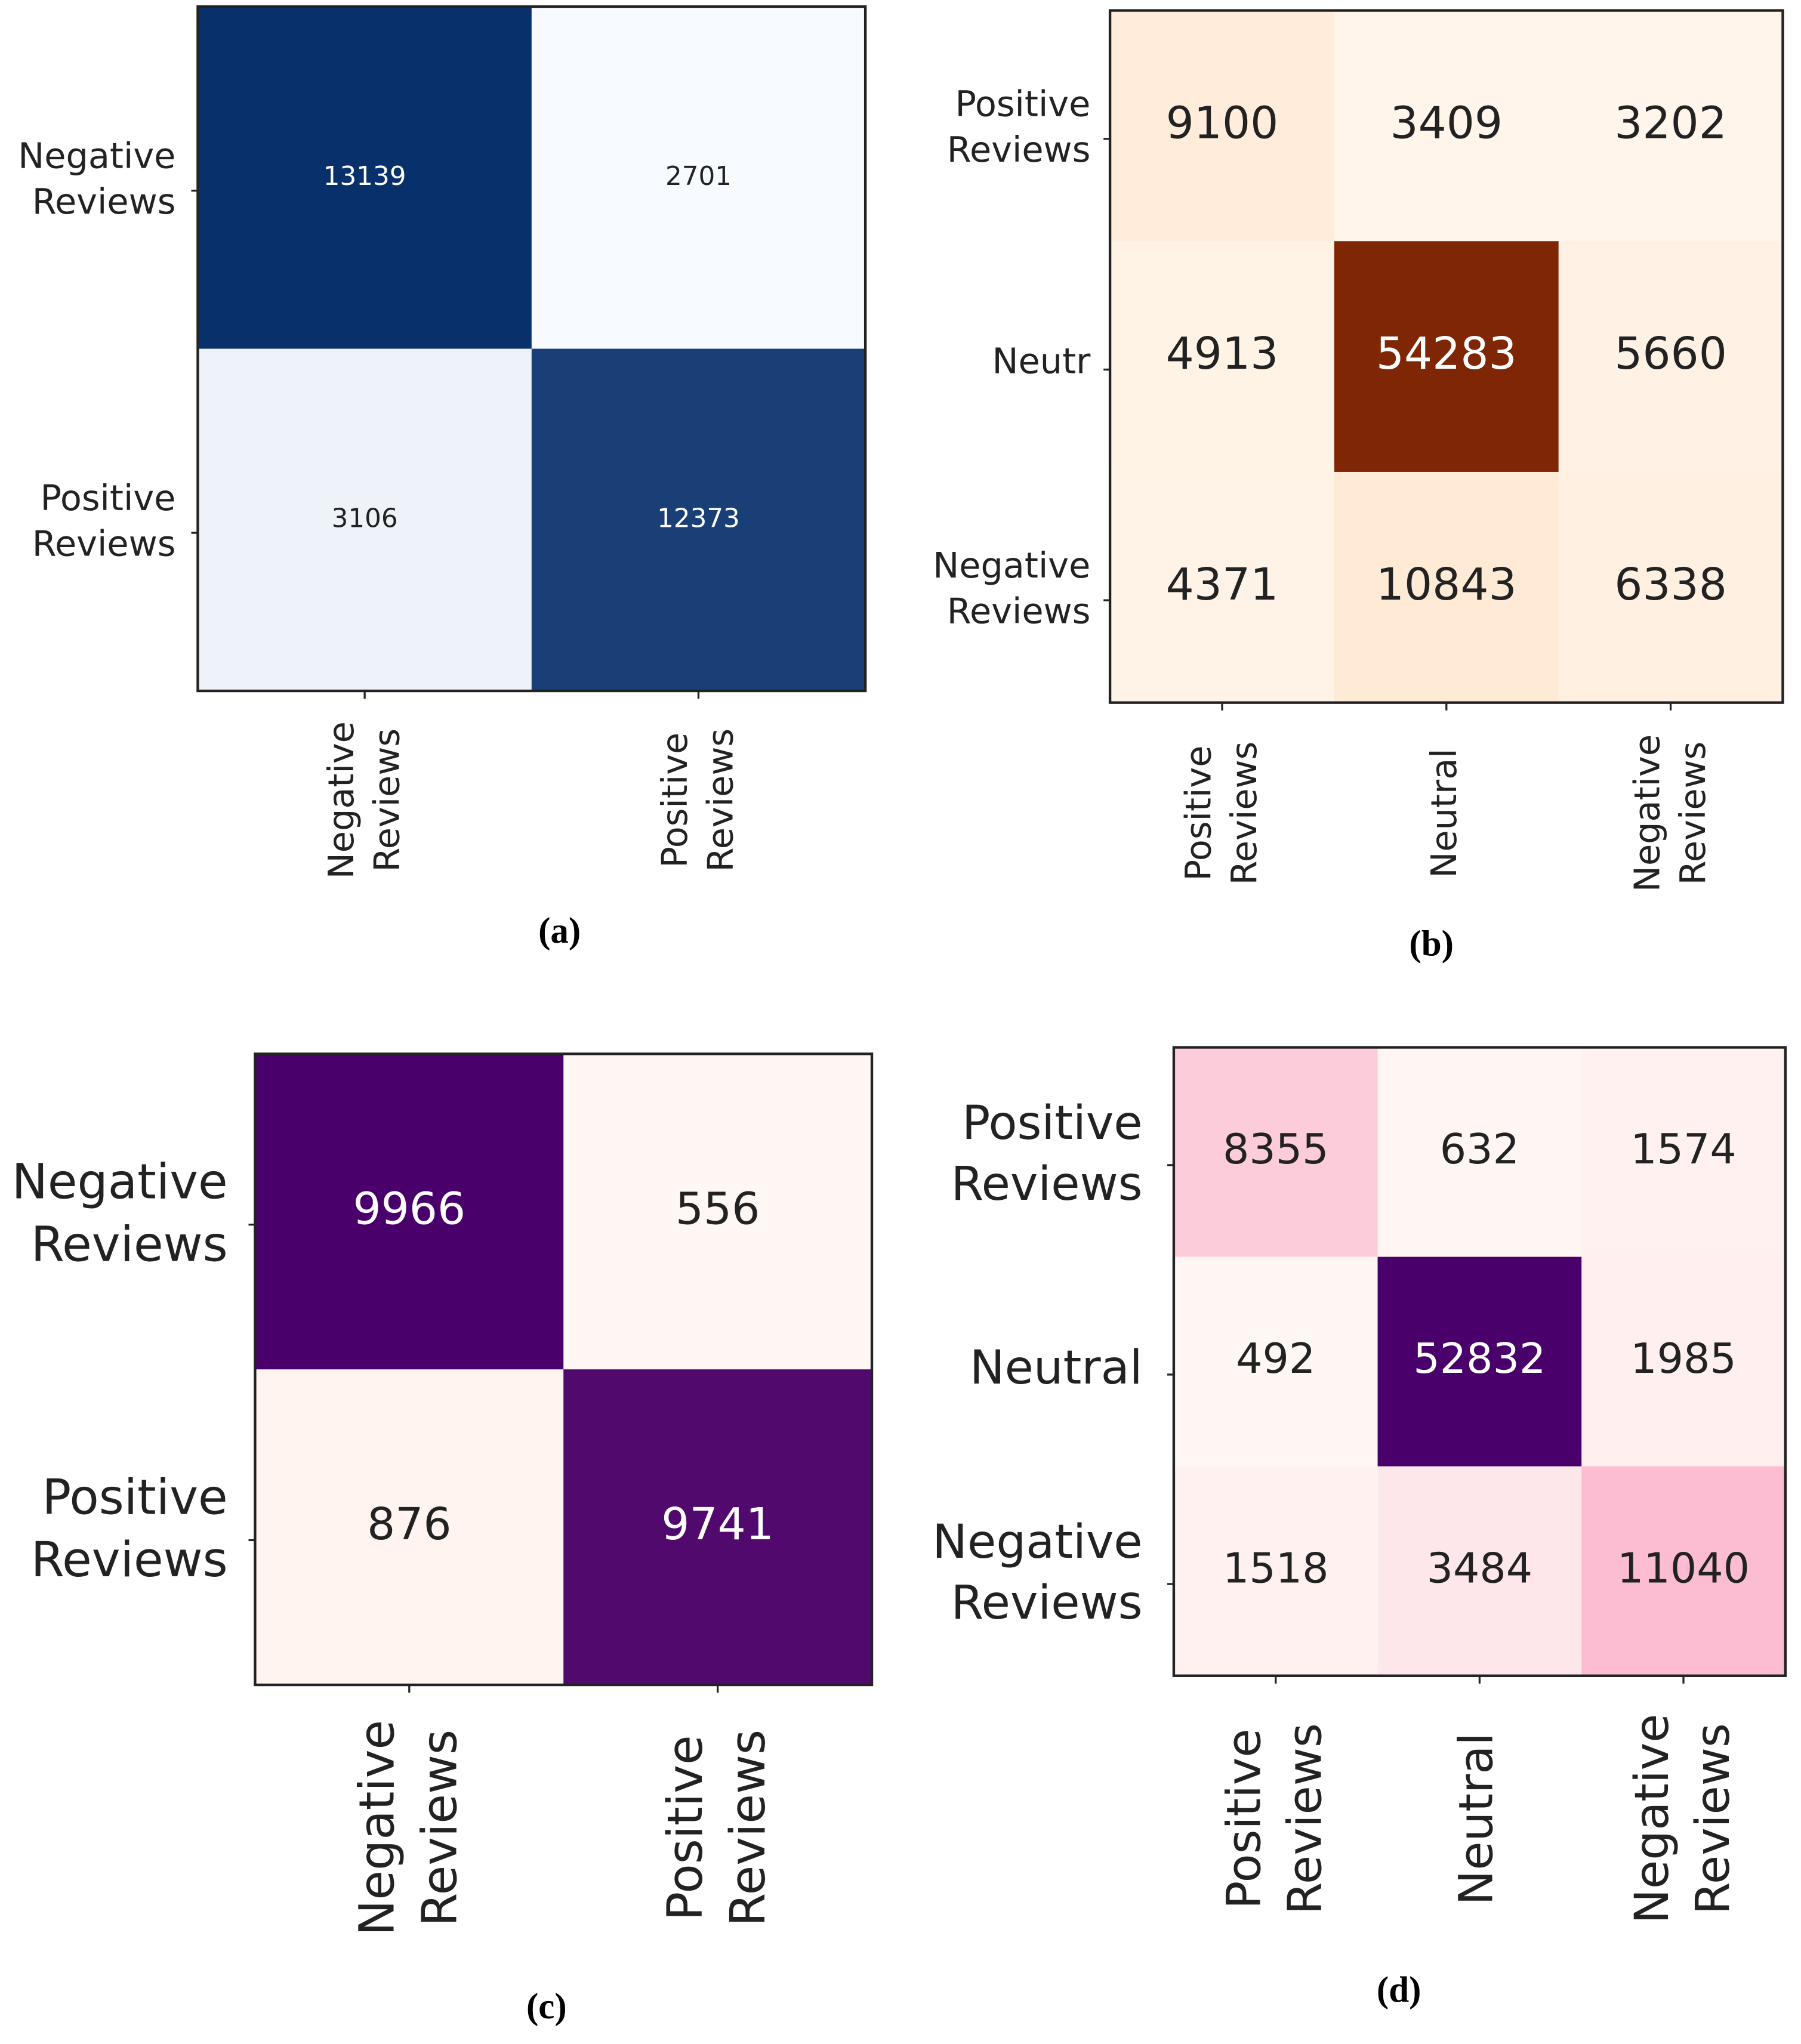 The height and width of the screenshot is (2044, 1801). I want to click on cell-value: 9100, so click(1222, 123).